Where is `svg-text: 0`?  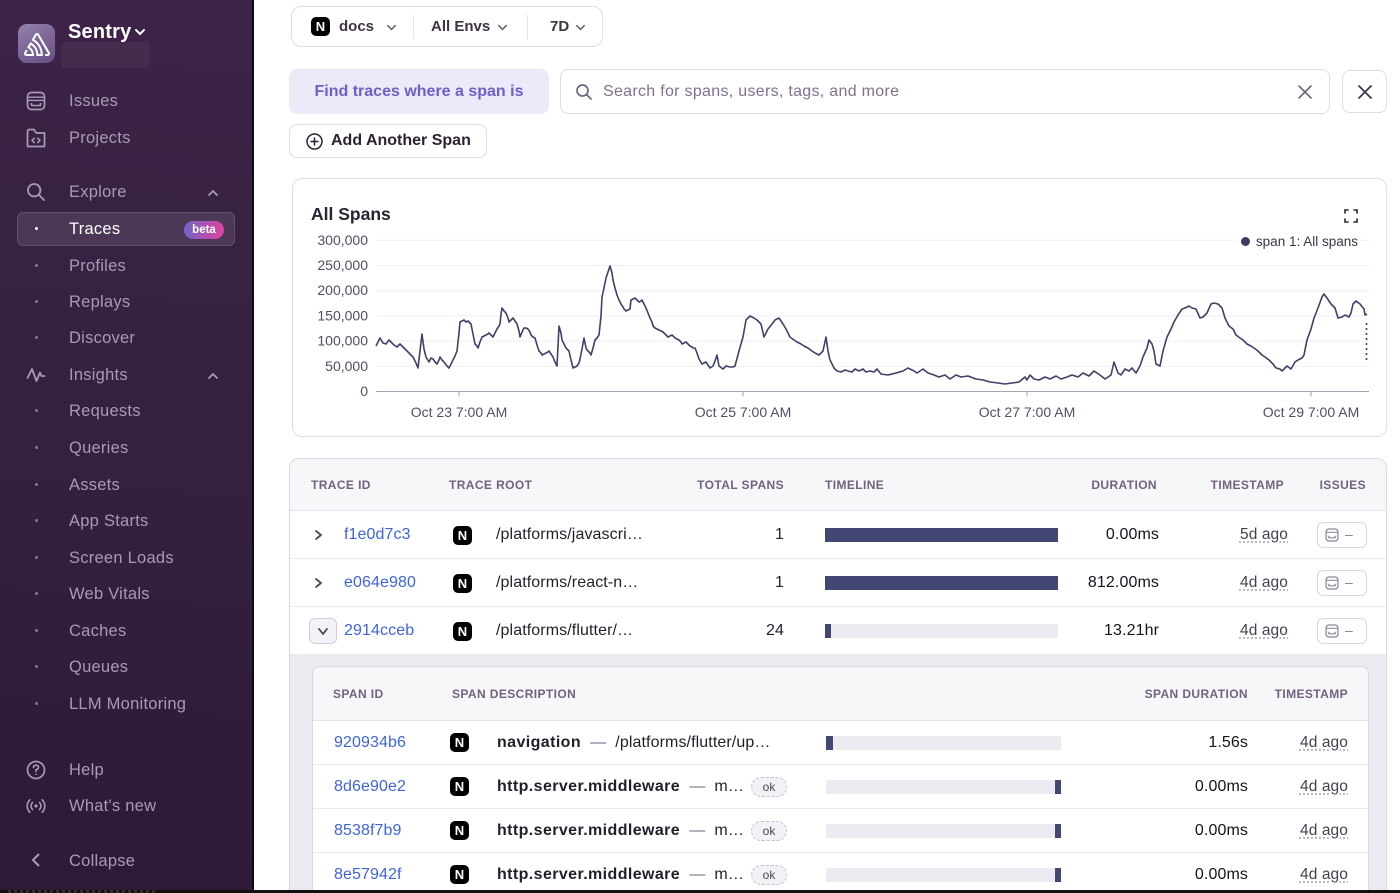
svg-text: 0 is located at coordinates (364, 391).